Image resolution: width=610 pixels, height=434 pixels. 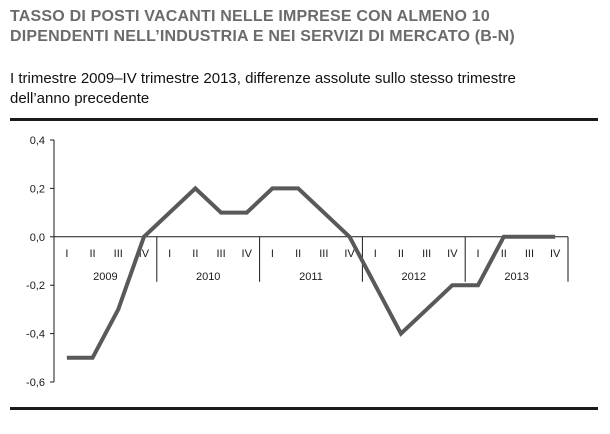 I want to click on y-tick-label: -0,2, so click(x=35, y=286).